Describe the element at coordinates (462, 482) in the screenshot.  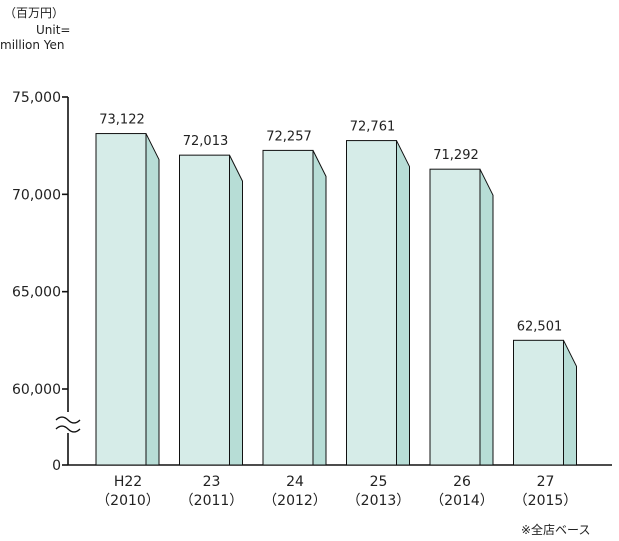
I see `x-tick-label: 26` at that location.